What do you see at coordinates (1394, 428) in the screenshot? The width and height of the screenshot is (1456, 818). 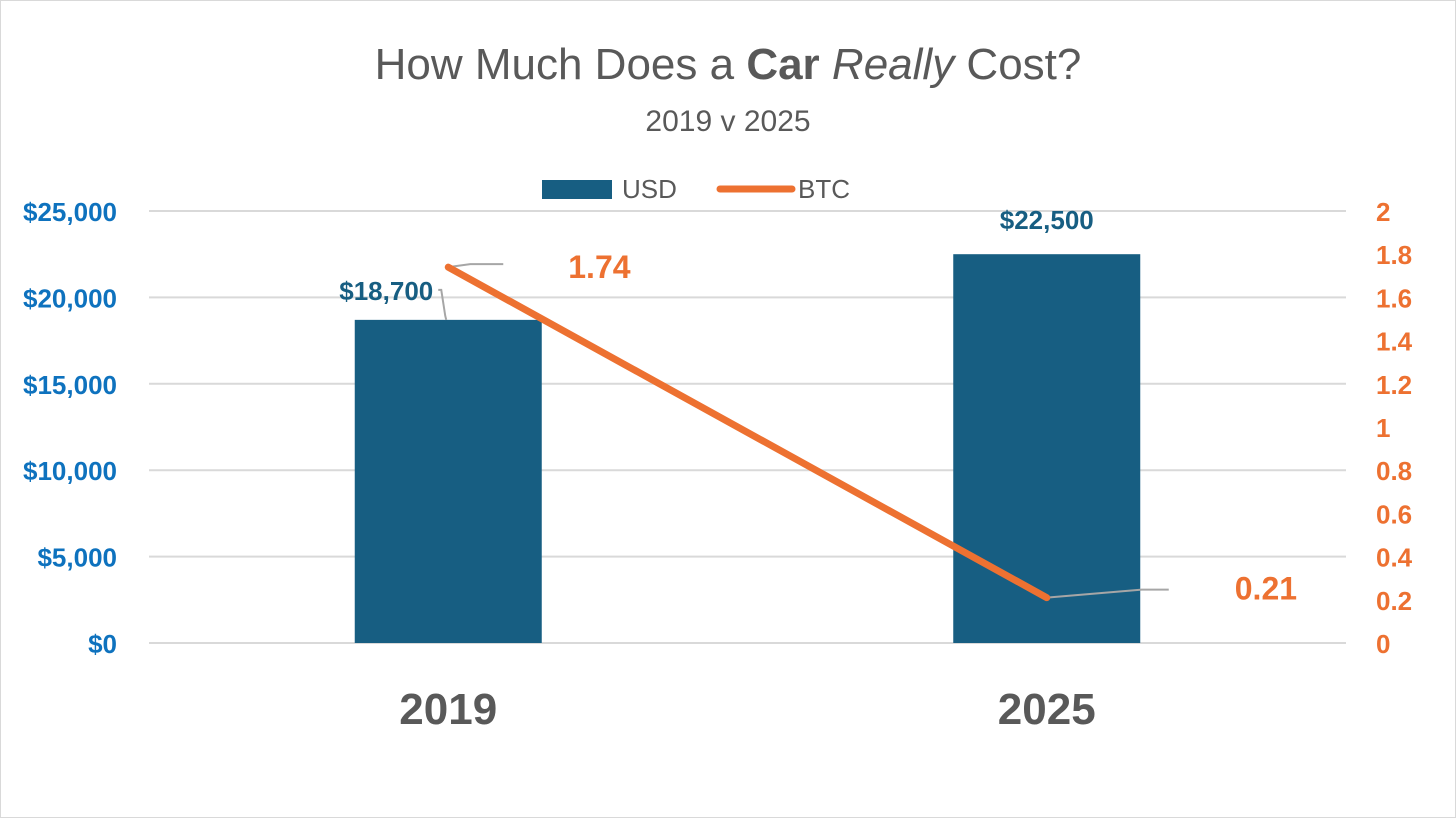 I see `right-axis: 0 0.2 0.4 0.6 0.8 1 1.2 1.4 1.6 1.8 2` at bounding box center [1394, 428].